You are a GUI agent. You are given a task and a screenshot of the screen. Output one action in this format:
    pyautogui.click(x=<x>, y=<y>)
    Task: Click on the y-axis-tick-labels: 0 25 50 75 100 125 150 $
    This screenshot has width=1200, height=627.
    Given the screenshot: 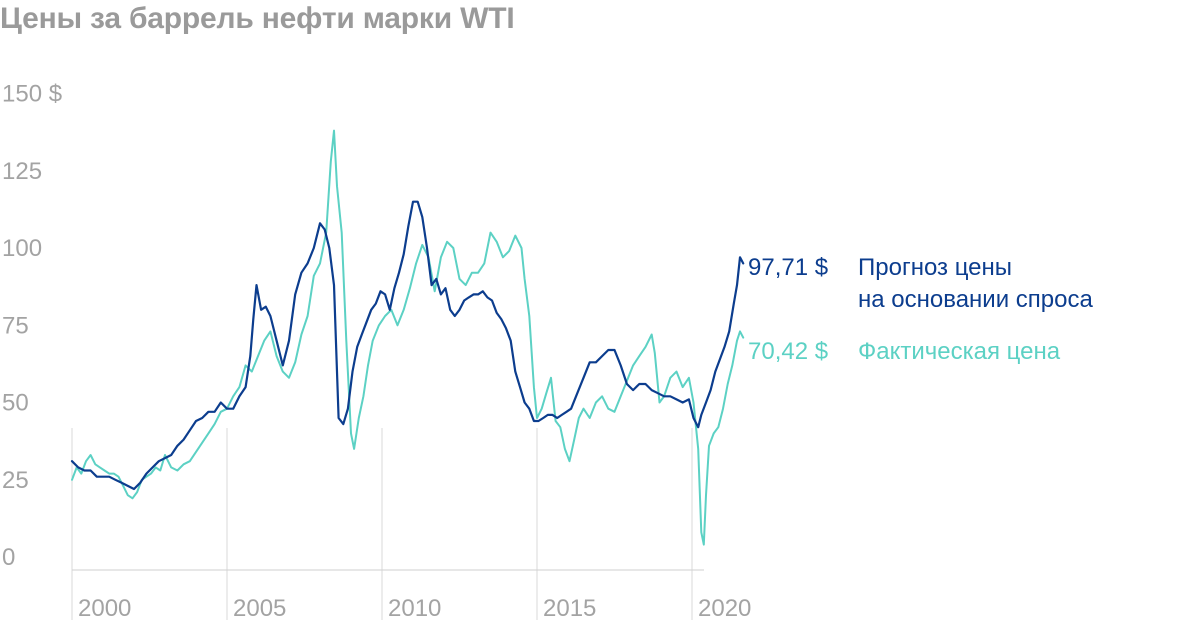 What is the action you would take?
    pyautogui.click(x=32, y=326)
    